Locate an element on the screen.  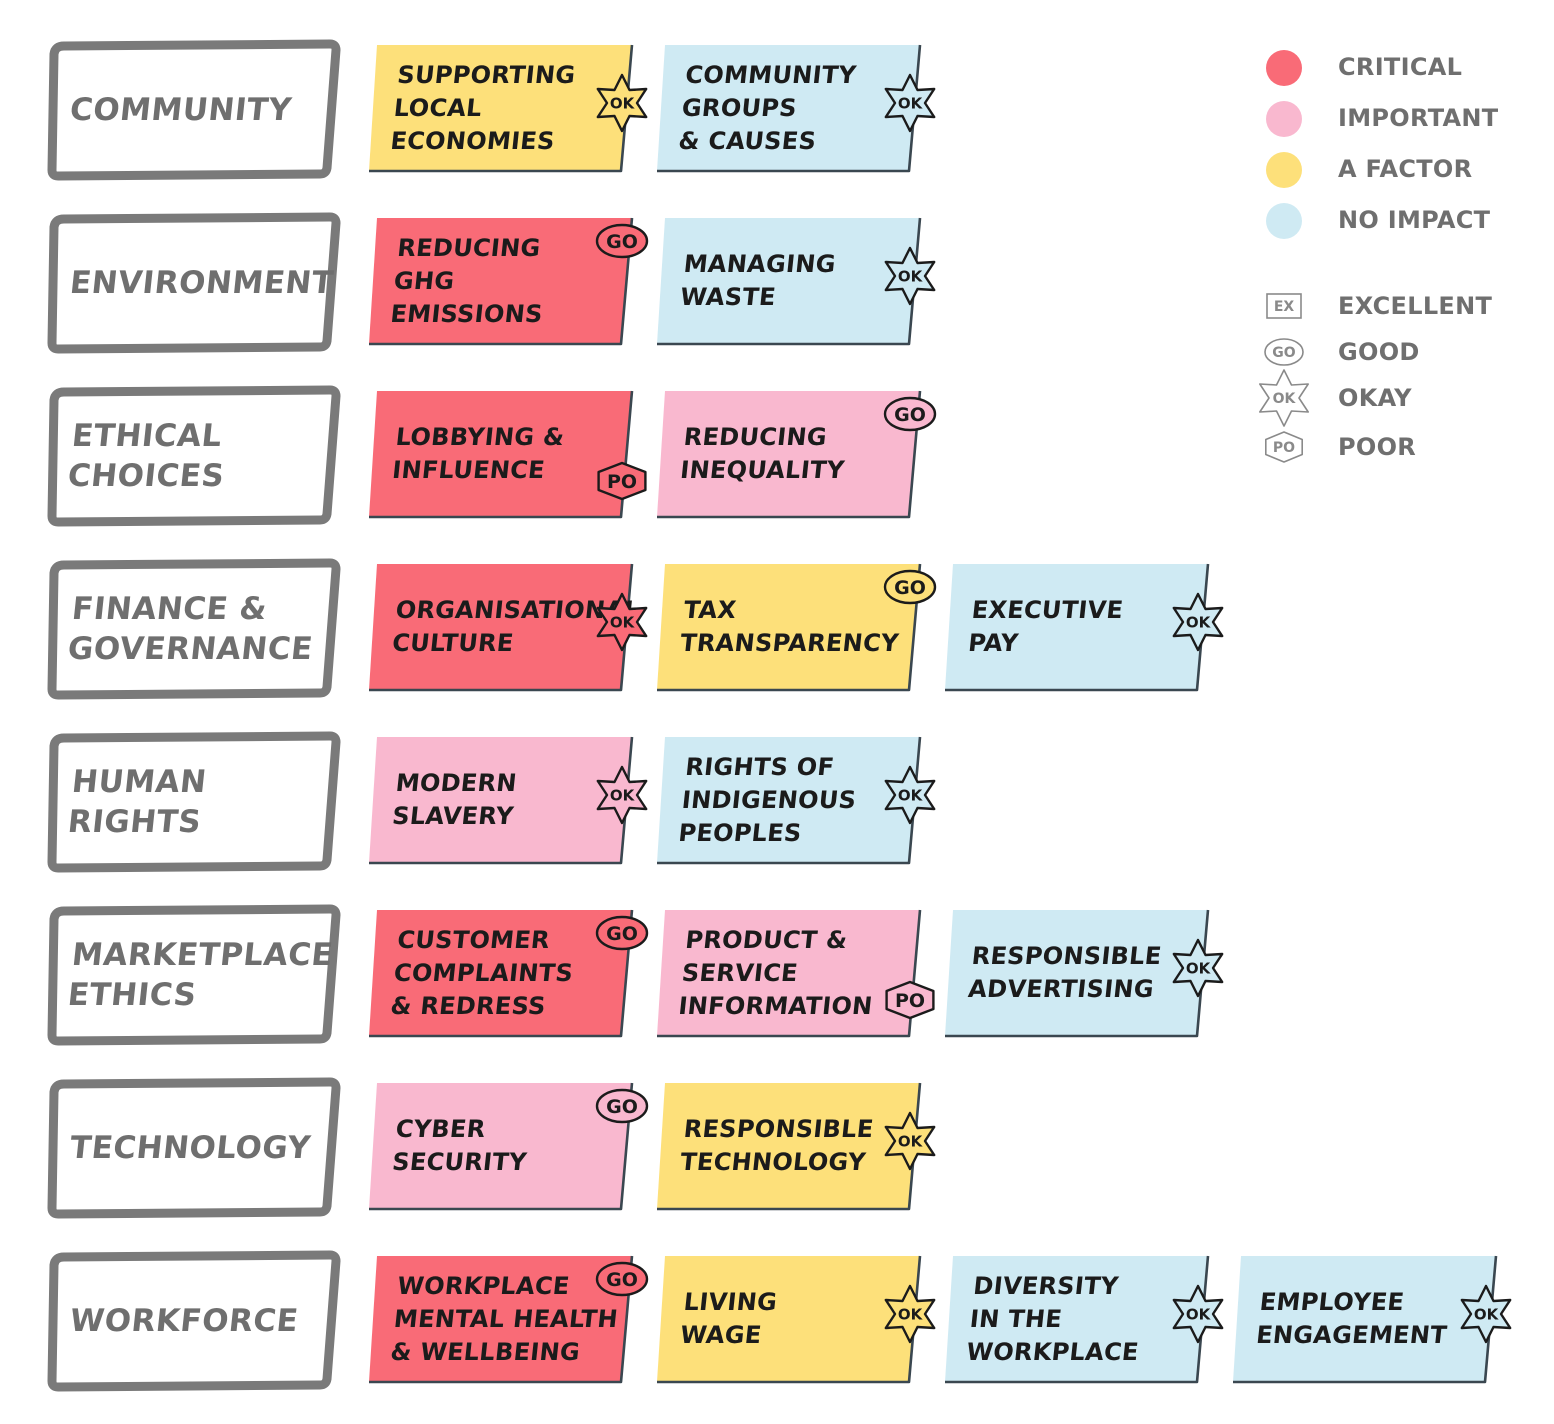
issue-card-living-wage: LIVING WAGE OK is located at coordinates (796, 1319).